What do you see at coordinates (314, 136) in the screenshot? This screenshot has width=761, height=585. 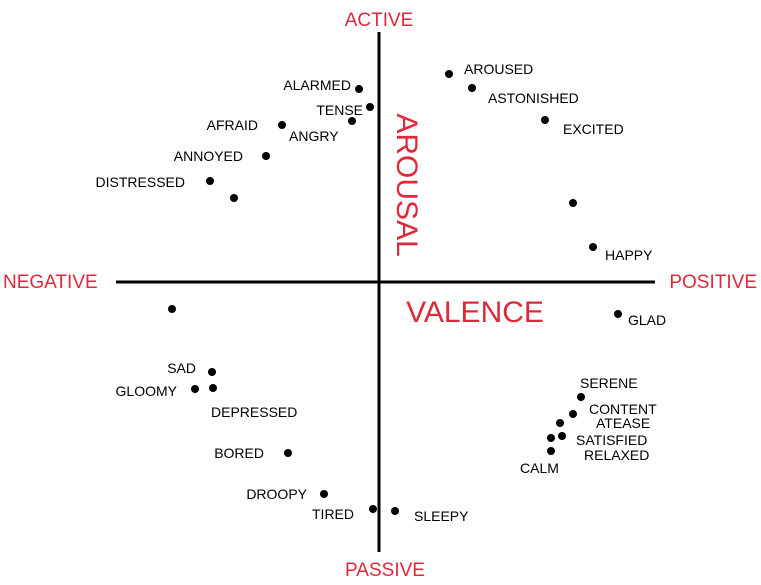 I see `emotion-label-angry: ANGRY` at bounding box center [314, 136].